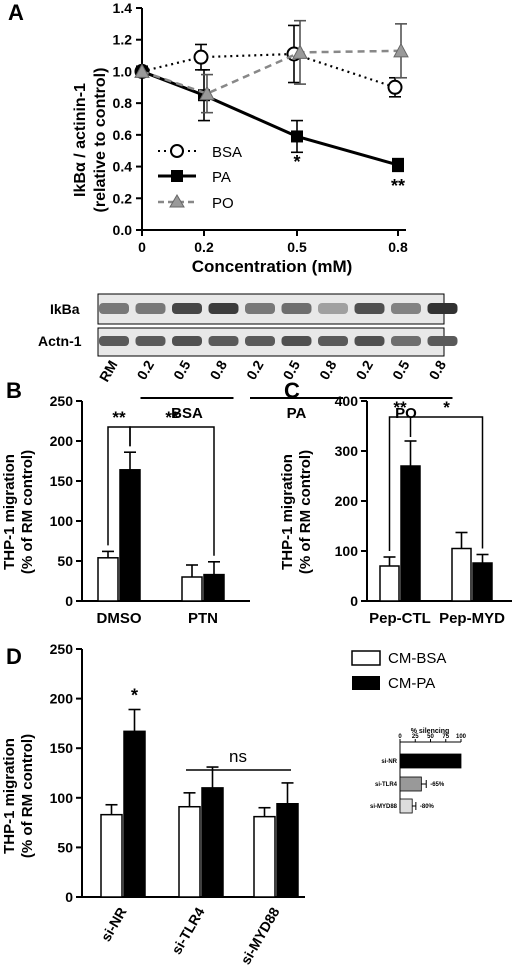  What do you see at coordinates (296, 162) in the screenshot?
I see `a-significance-label: *` at bounding box center [296, 162].